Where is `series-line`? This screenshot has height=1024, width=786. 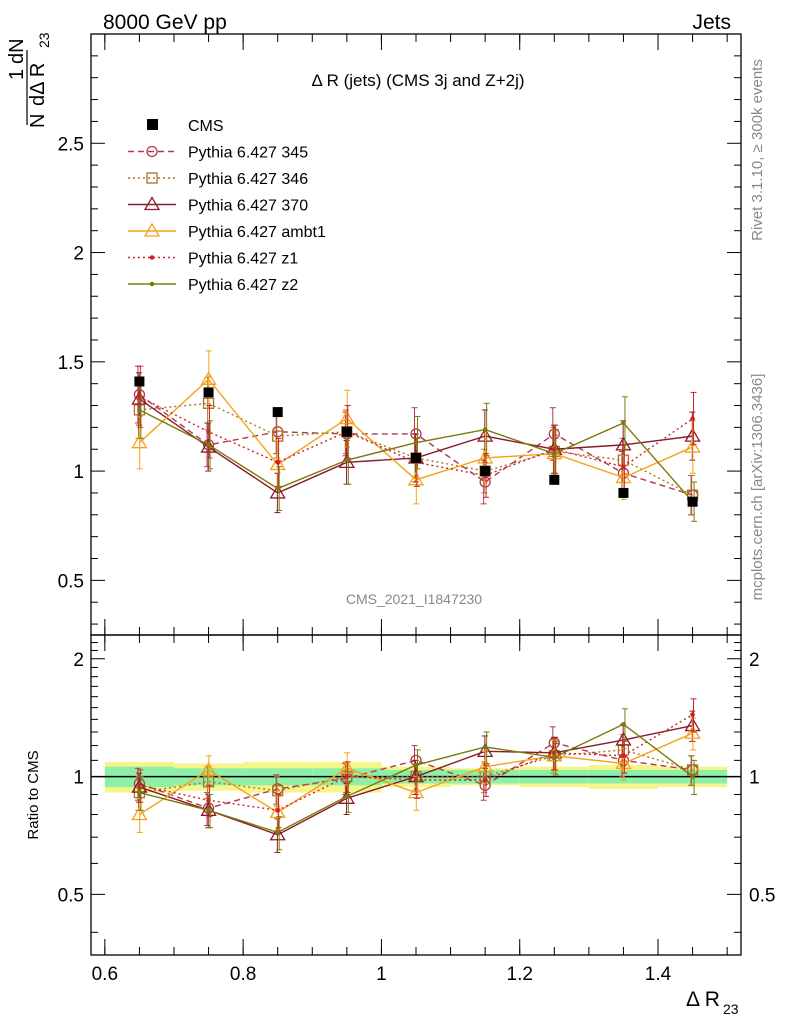
series-line is located at coordinates (416, 436).